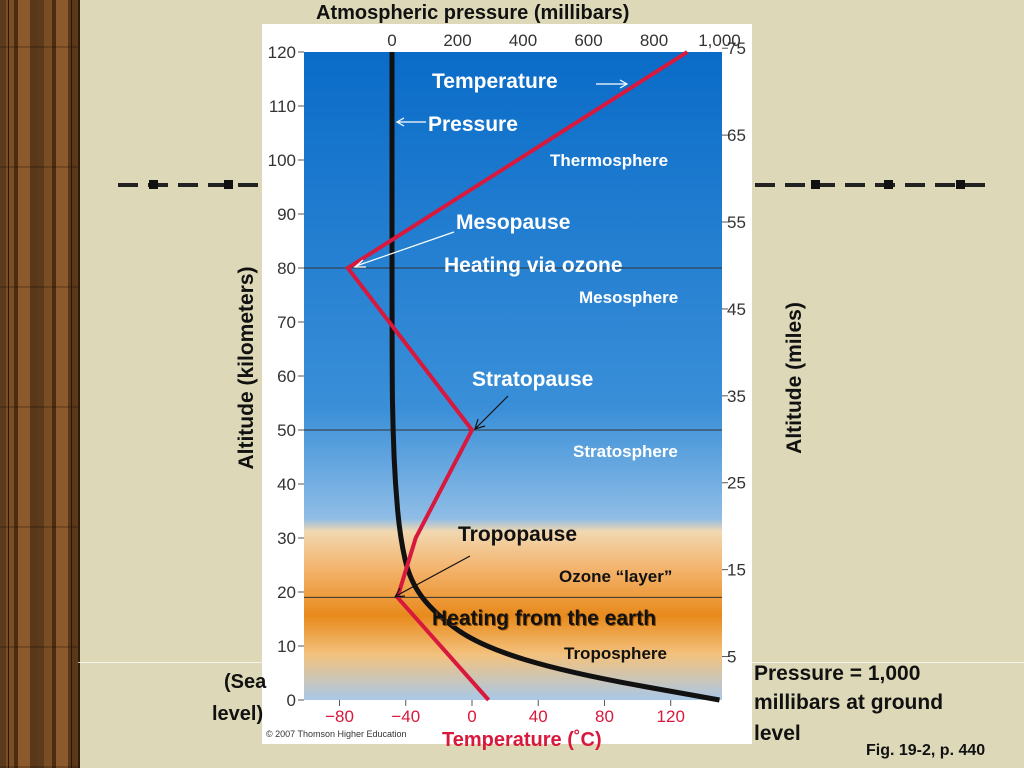 Image resolution: width=1024 pixels, height=768 pixels. Describe the element at coordinates (336, 734) in the screenshot. I see `copyright-text: © 2007 Thomson Higher Education` at that location.